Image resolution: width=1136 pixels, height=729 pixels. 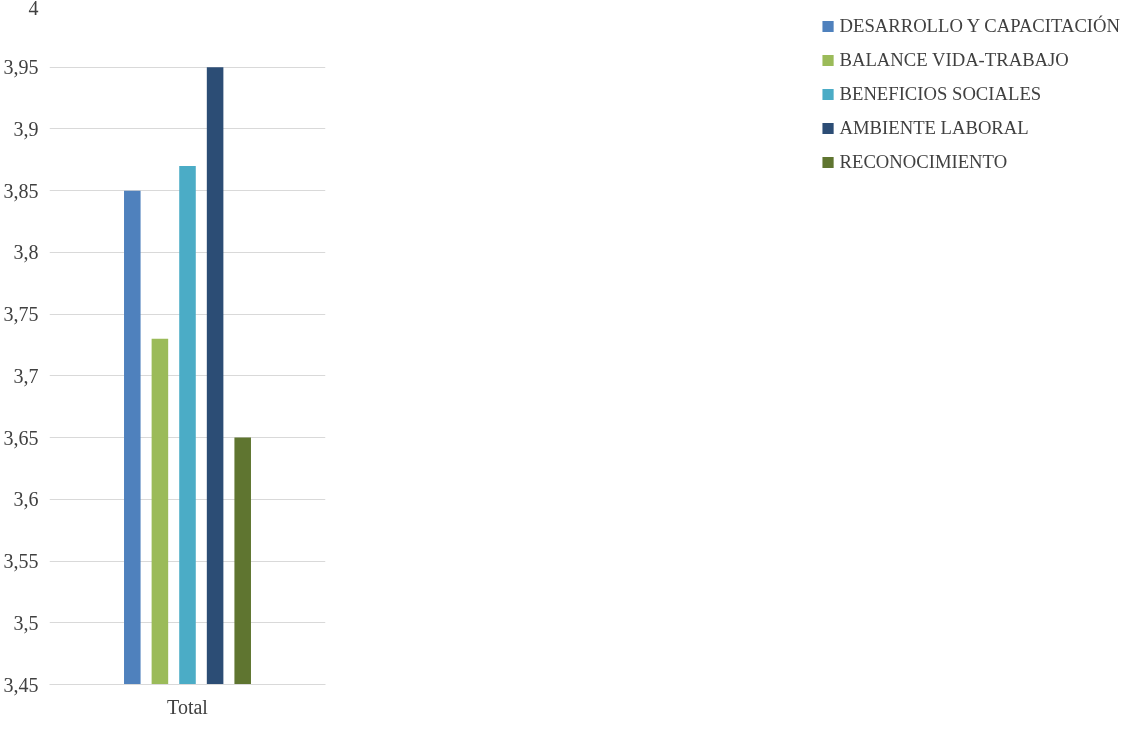 I want to click on y-tick-label: 3,55, so click(x=21, y=561).